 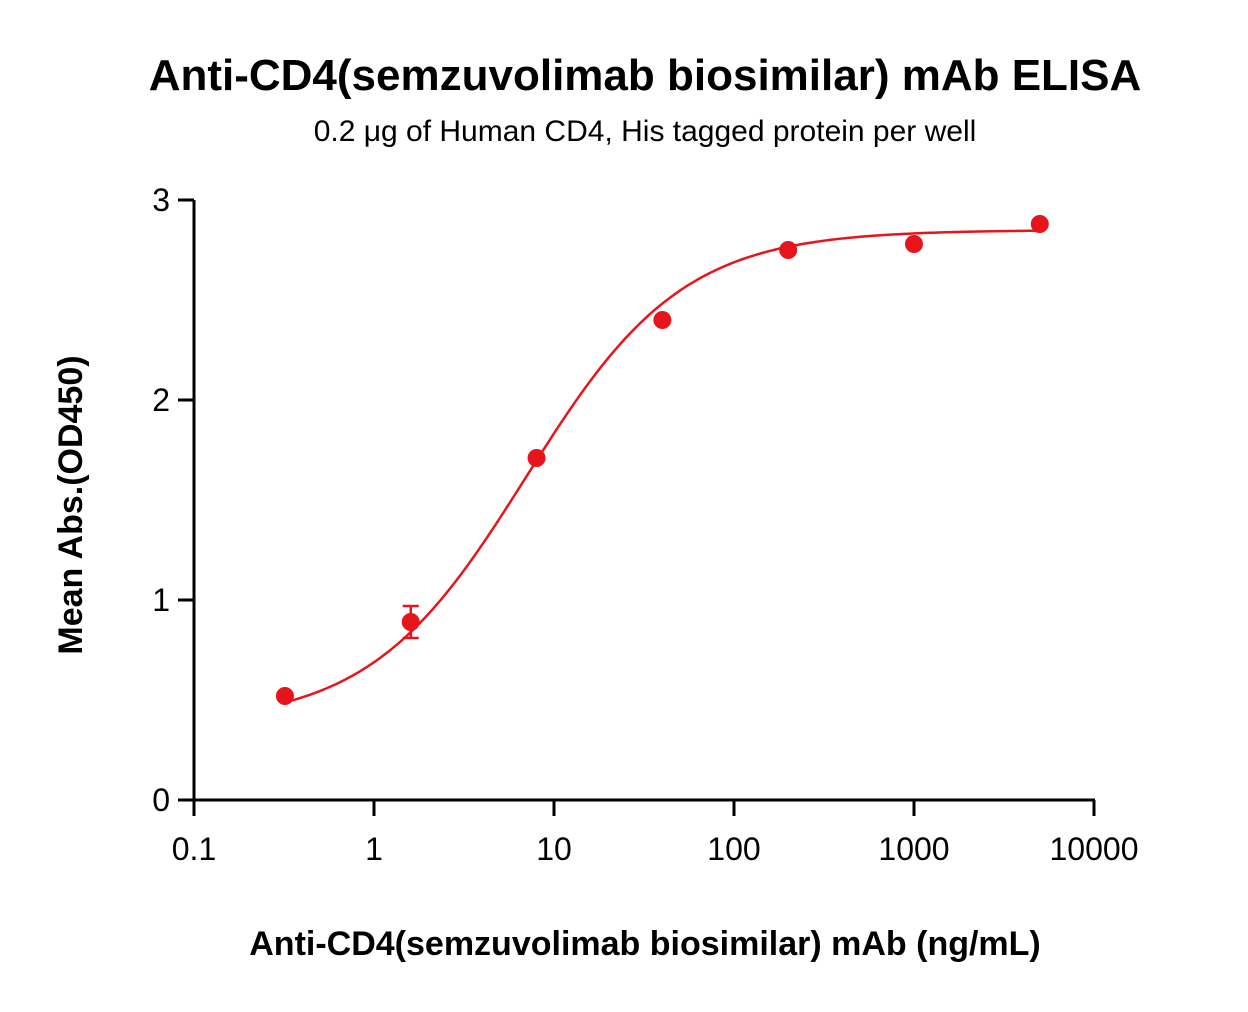 I want to click on y-axis-label: Mean Abs.(OD450), so click(x=71, y=504).